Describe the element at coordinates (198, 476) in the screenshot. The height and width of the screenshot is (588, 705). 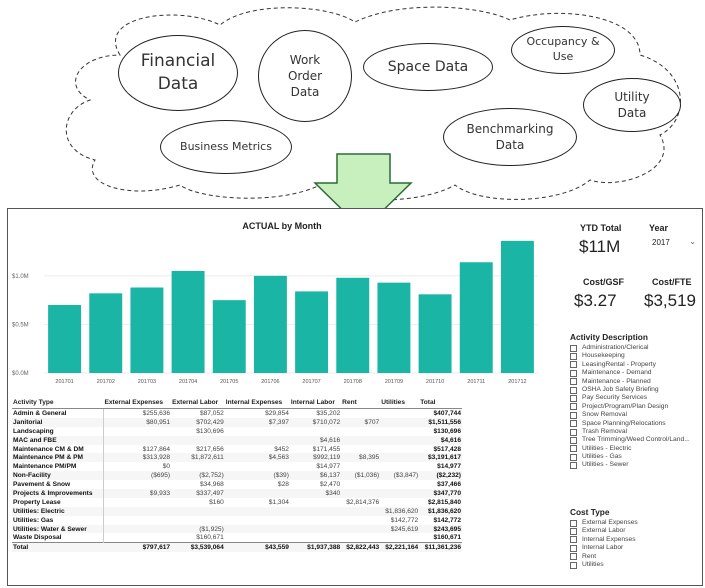
I see `table-cell: ($2,752)` at that location.